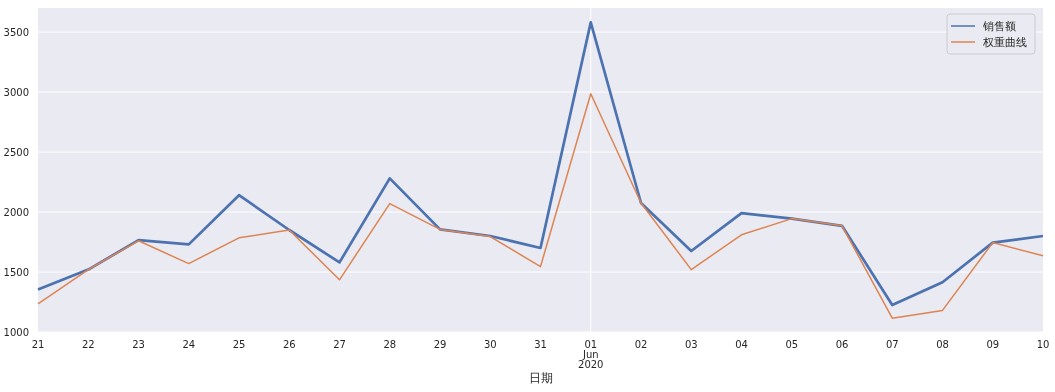  What do you see at coordinates (999, 26) in the screenshot?
I see `legend-label: 销售额` at bounding box center [999, 26].